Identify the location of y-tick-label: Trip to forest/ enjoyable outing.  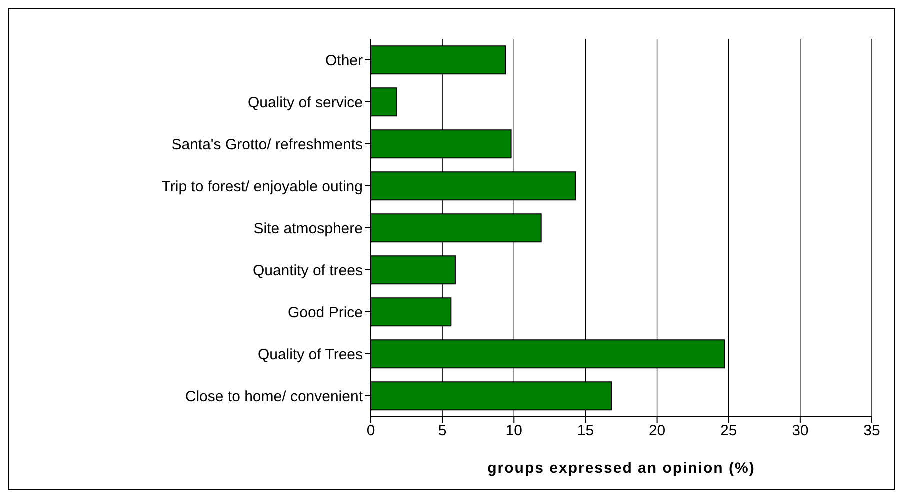
(262, 187).